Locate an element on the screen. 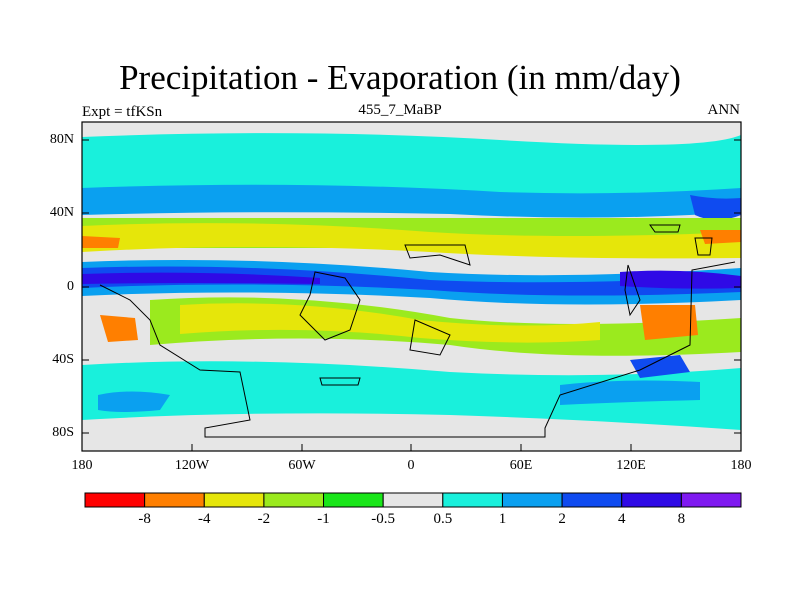  colorbar-label: 8 is located at coordinates (681, 519).